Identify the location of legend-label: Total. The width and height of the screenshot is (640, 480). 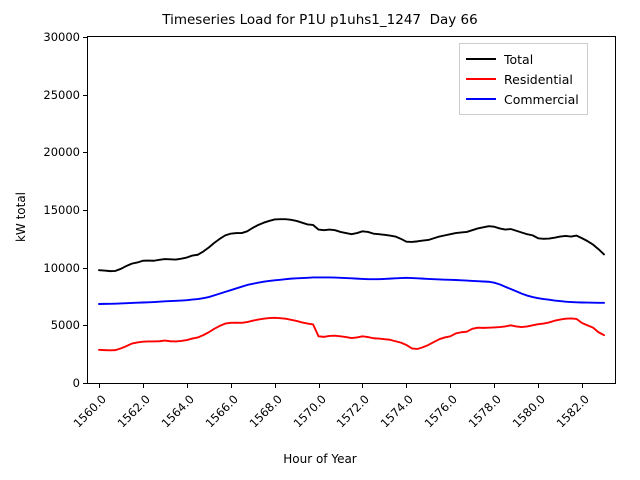
(519, 59).